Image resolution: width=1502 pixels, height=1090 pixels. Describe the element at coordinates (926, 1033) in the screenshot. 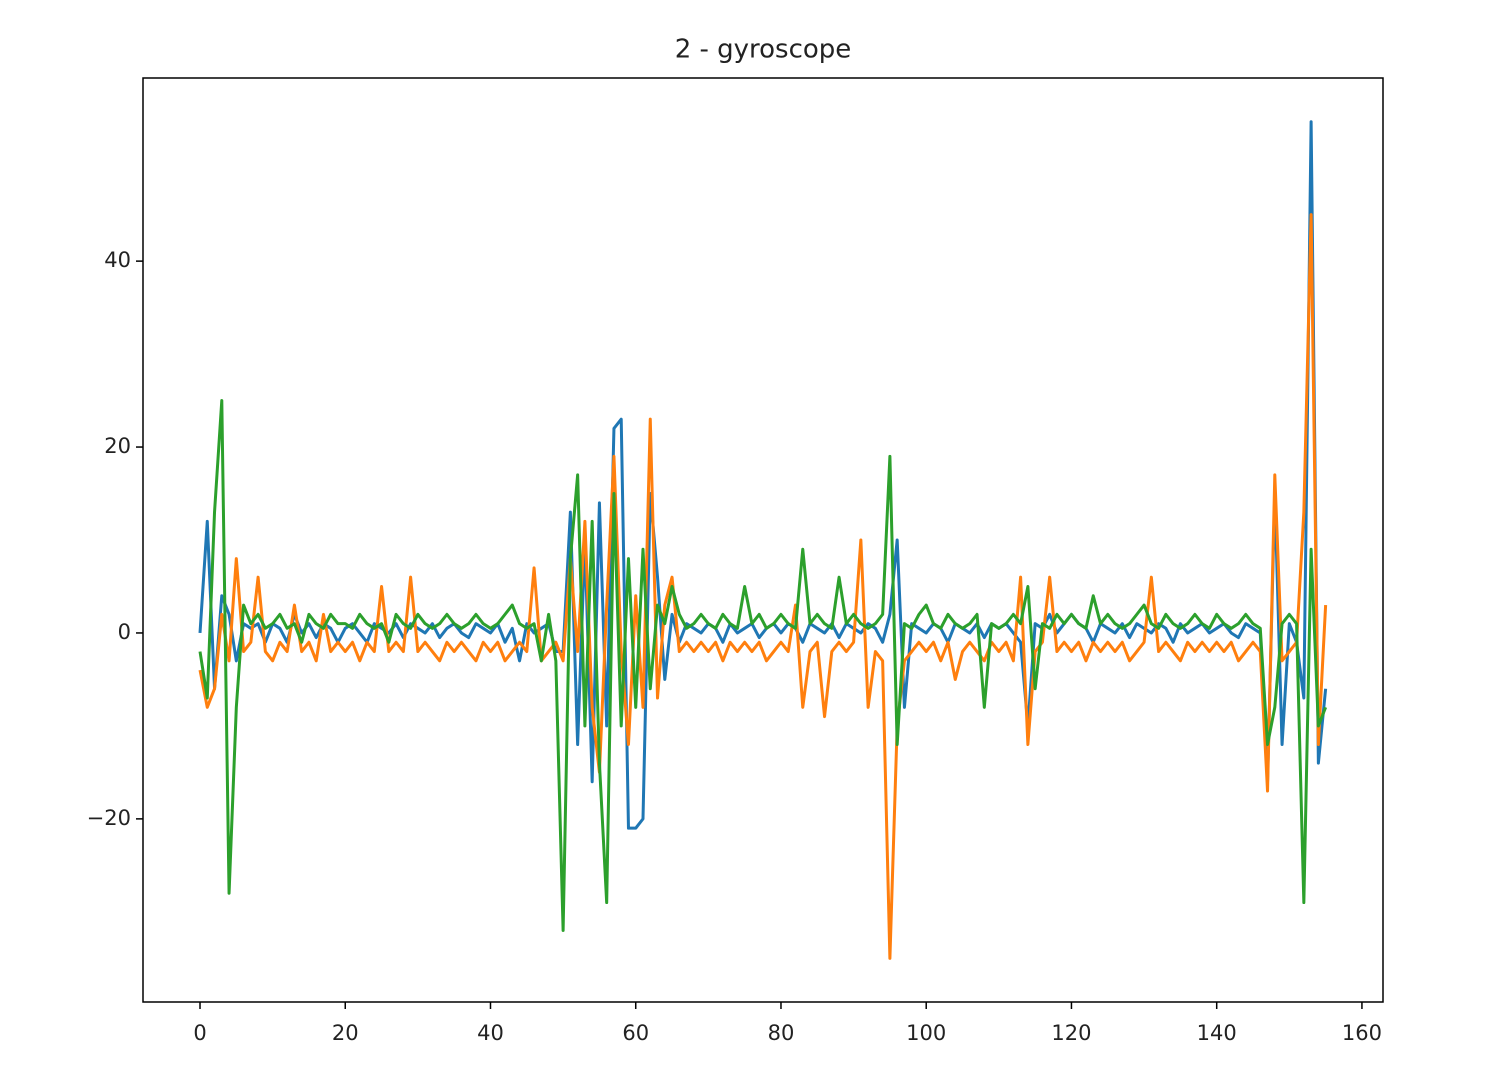

I see `x-tick-label: 100` at that location.